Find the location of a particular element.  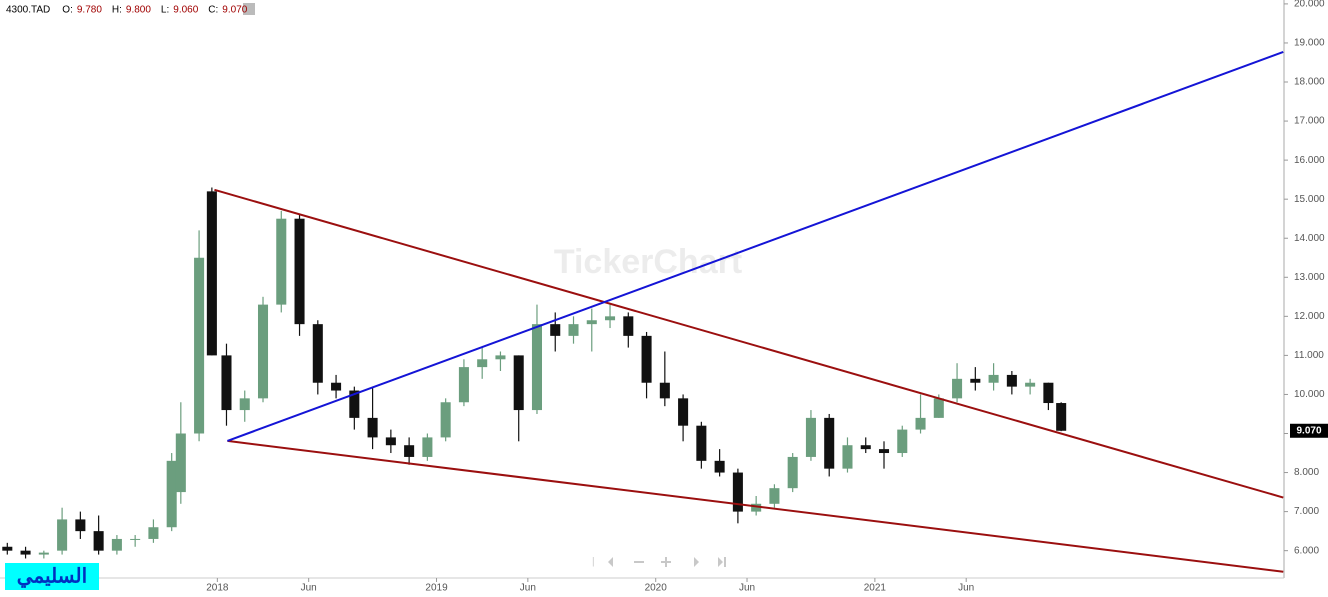

symbol: 4300.TAD is located at coordinates (28, 10).